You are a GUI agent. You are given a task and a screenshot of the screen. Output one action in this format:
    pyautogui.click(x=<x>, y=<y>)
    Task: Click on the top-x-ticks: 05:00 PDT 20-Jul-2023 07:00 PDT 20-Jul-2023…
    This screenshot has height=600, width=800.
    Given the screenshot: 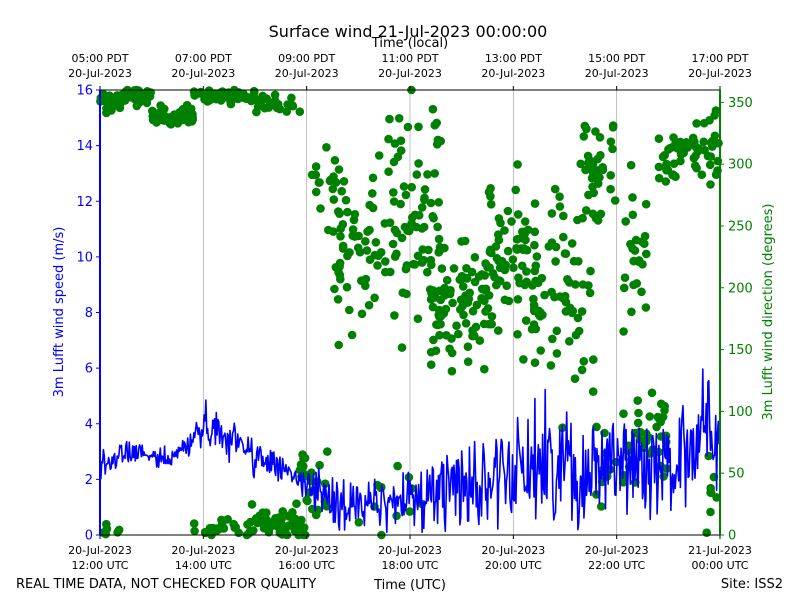 What is the action you would take?
    pyautogui.click(x=410, y=71)
    